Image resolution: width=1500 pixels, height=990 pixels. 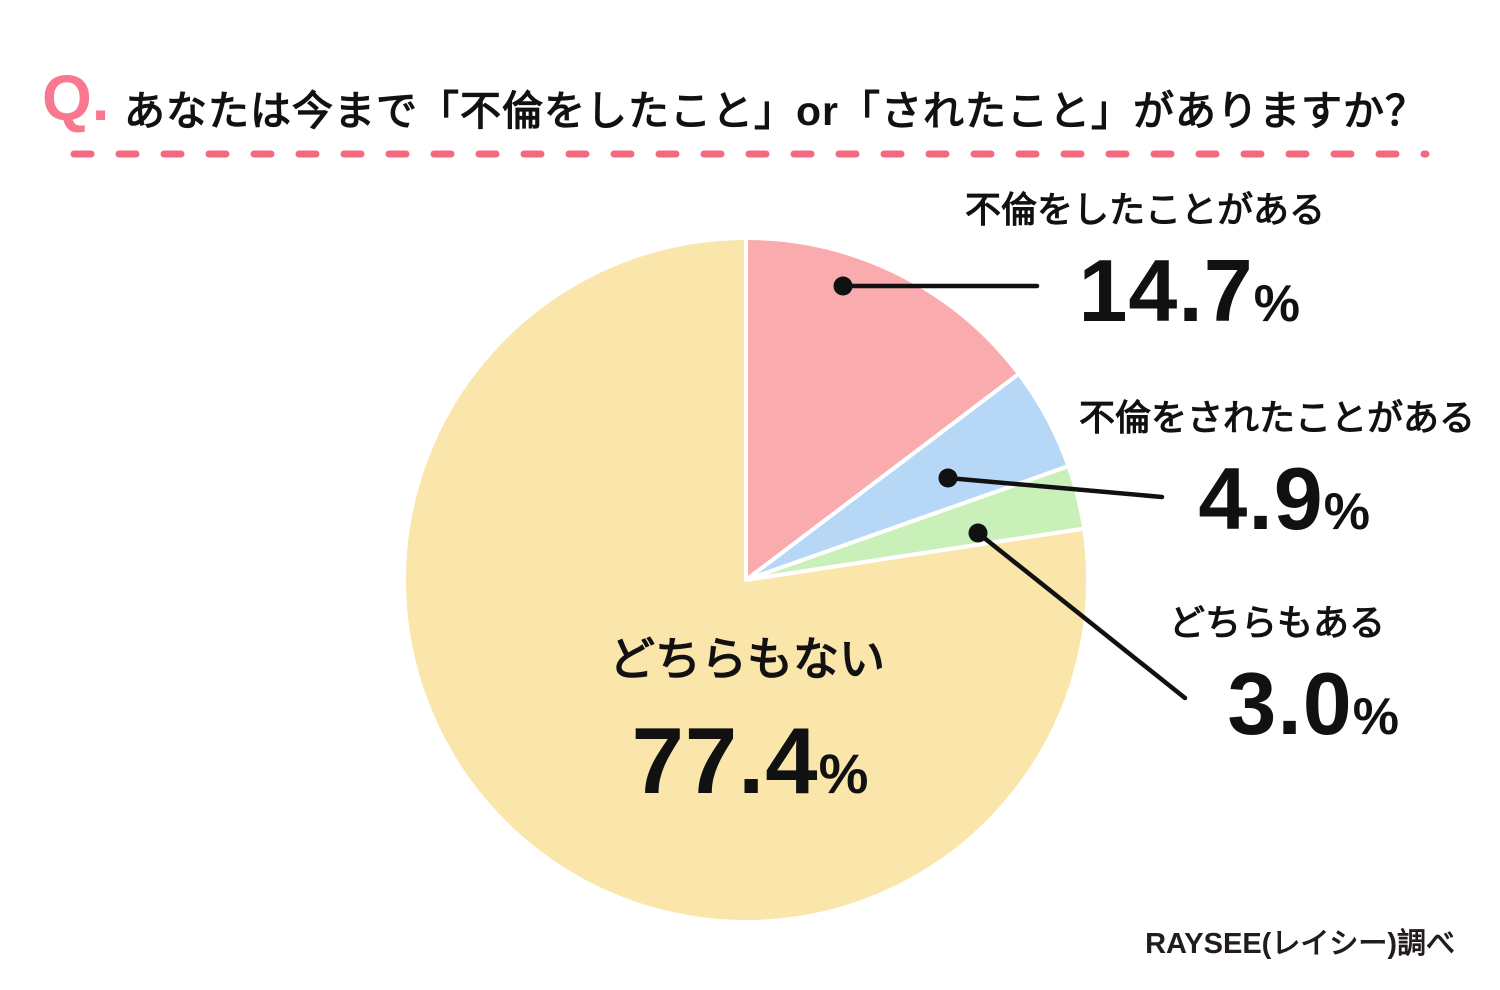 What do you see at coordinates (1144, 209) in the screenshot?
I see `callout-label-did-affair: 不倫をしたことがある` at bounding box center [1144, 209].